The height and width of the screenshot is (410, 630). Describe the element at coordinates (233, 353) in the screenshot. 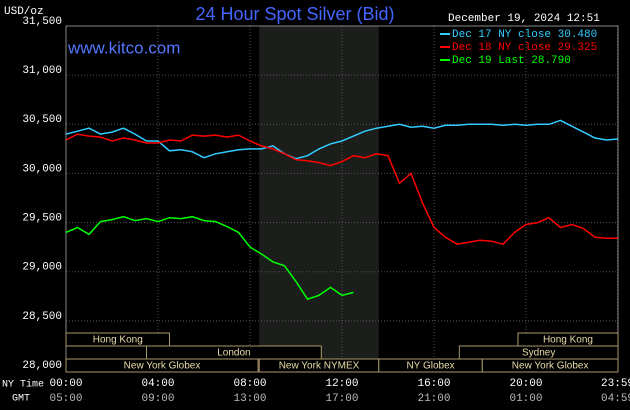

I see `session-label: London` at that location.